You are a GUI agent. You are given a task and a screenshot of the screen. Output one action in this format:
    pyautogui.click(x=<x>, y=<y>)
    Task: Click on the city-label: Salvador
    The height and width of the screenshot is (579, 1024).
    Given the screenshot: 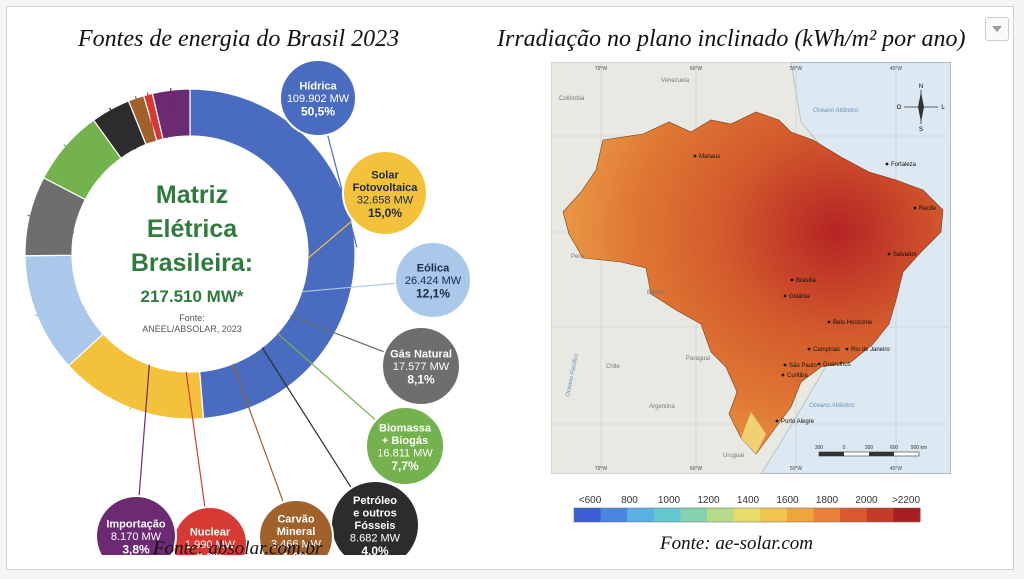 What is the action you would take?
    pyautogui.click(x=905, y=255)
    